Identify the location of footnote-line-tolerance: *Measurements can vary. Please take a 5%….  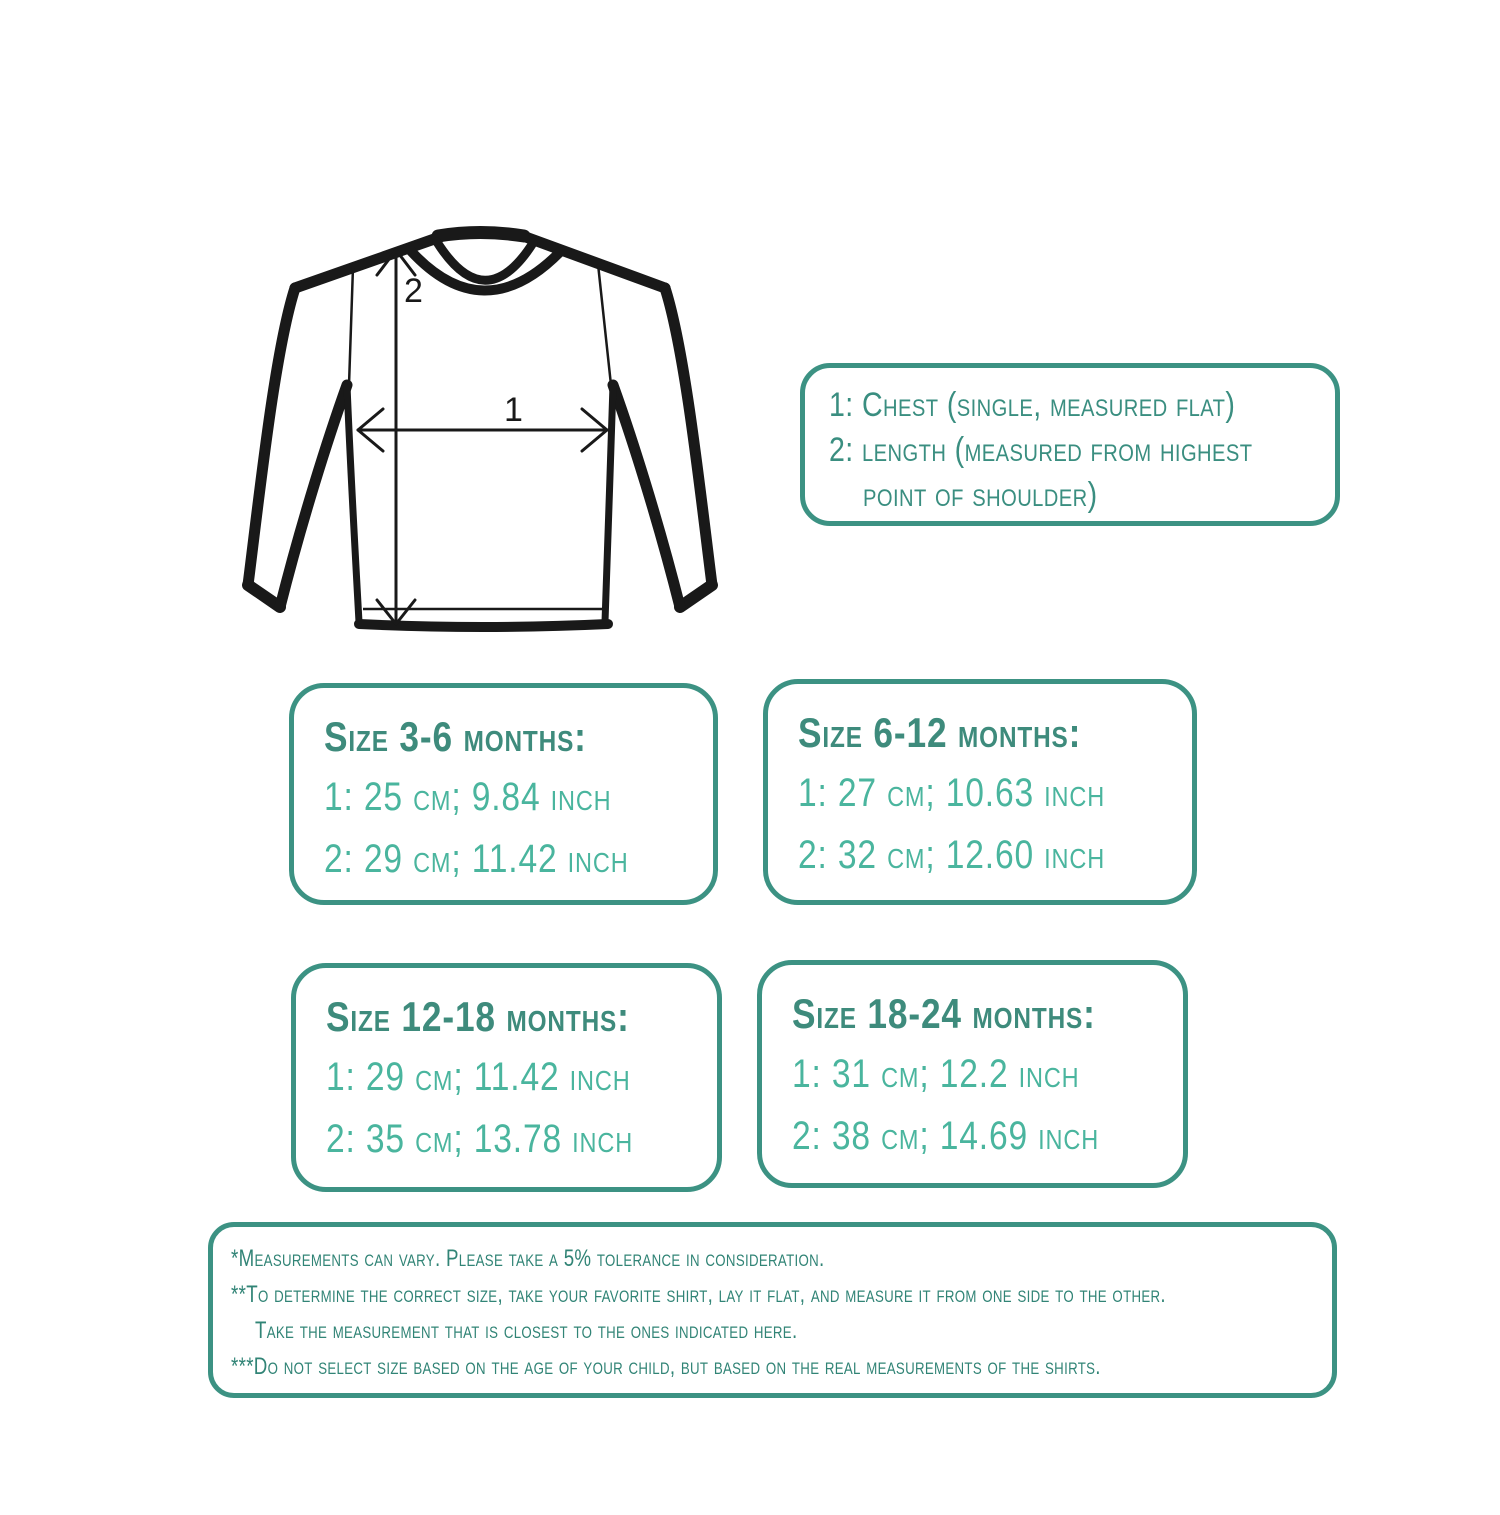
(528, 1258).